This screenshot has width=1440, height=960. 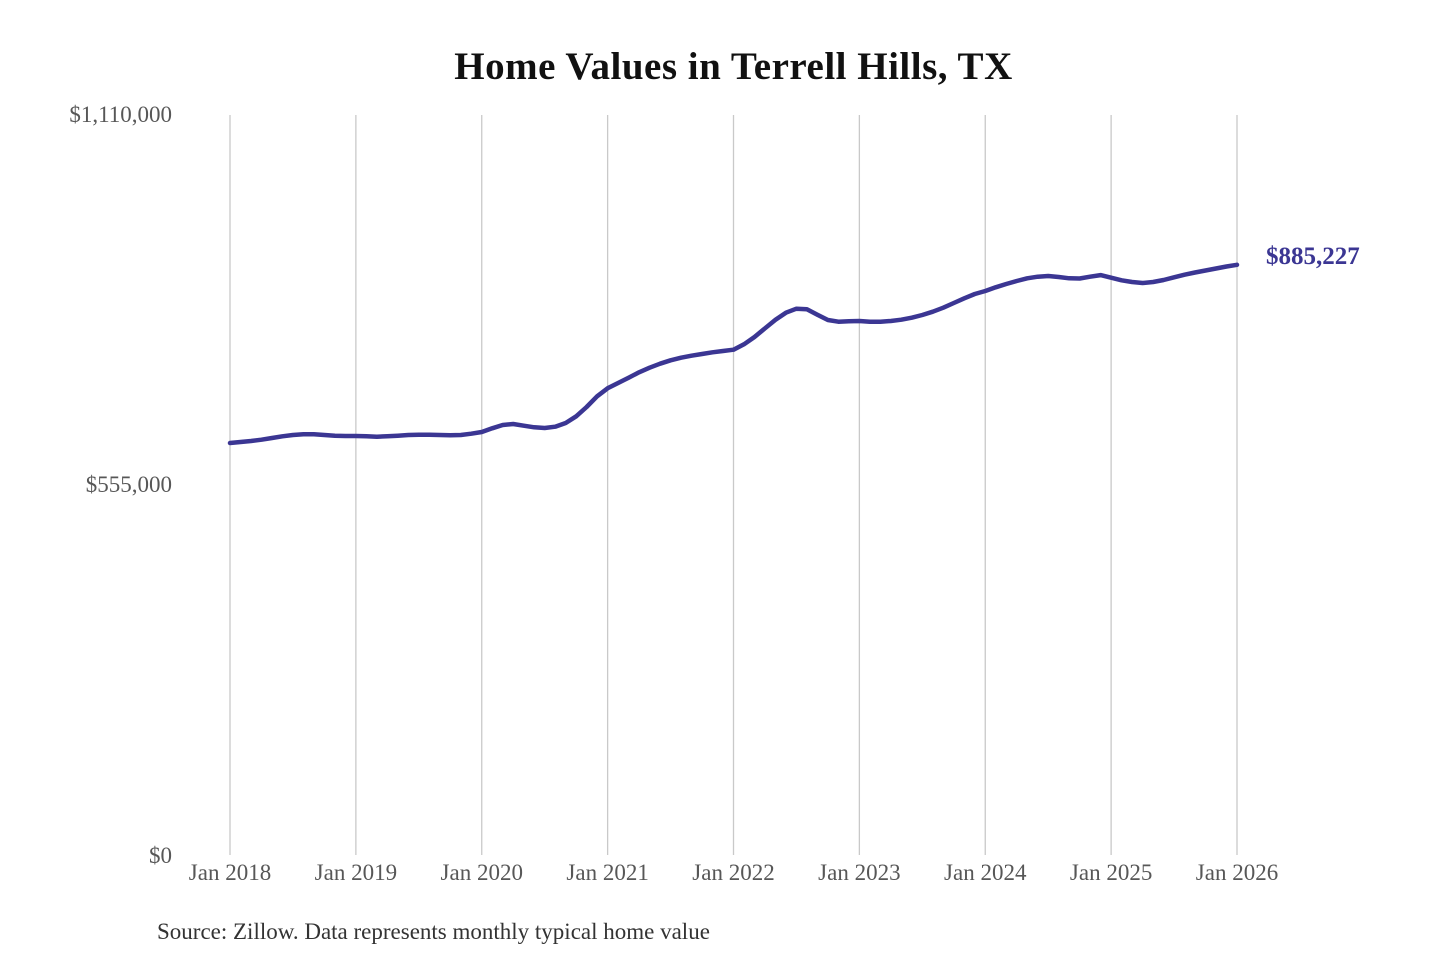 I want to click on x-axis-label: Jan 2024, so click(x=985, y=872).